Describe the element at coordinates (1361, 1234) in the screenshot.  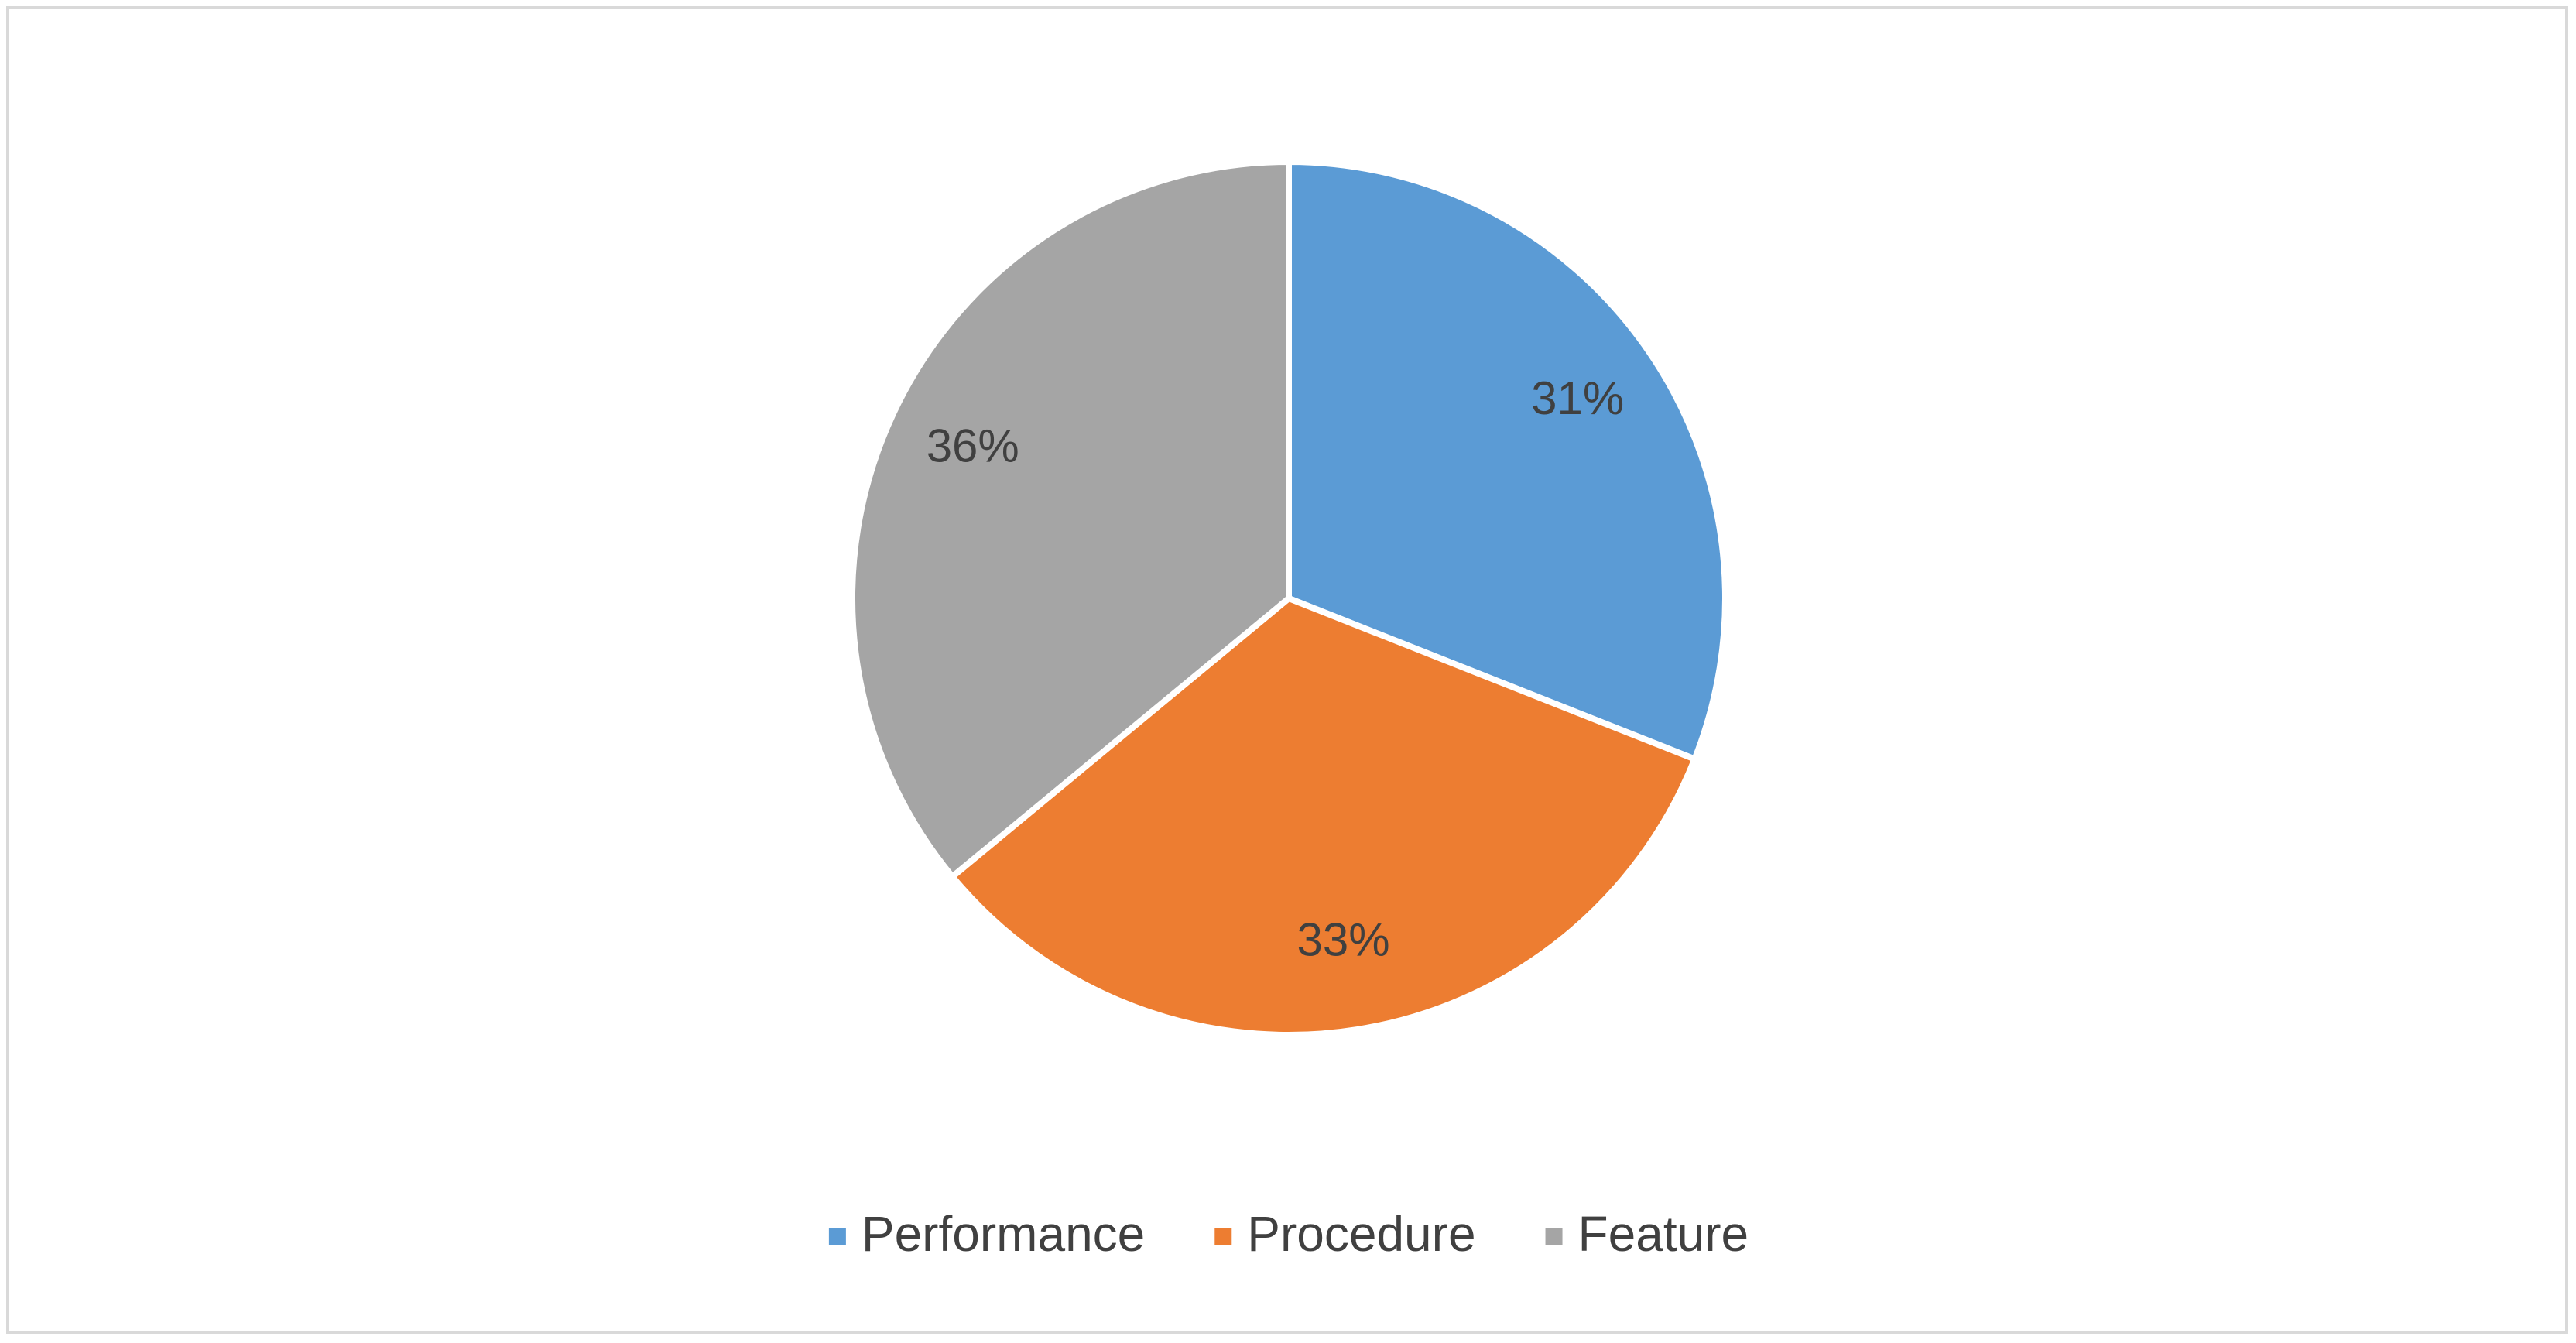
I see `legend-label: Procedure` at that location.